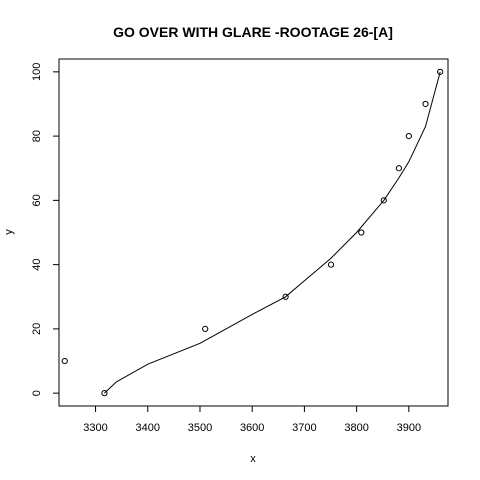 The width and height of the screenshot is (480, 480). I want to click on y-tick-label: 20, so click(37, 329).